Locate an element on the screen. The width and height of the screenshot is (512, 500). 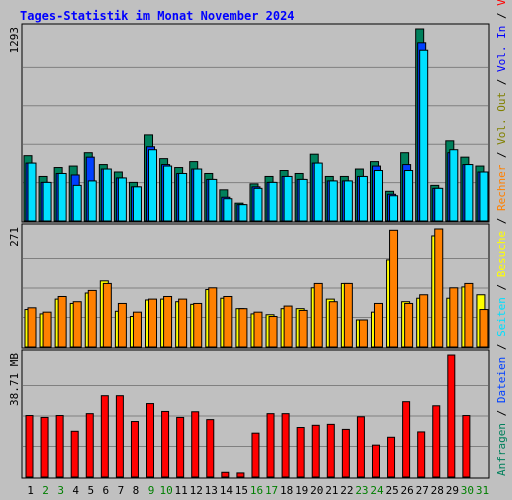
chart-title: Tages-Statistik im Monat November 2024 is located at coordinates (157, 16).